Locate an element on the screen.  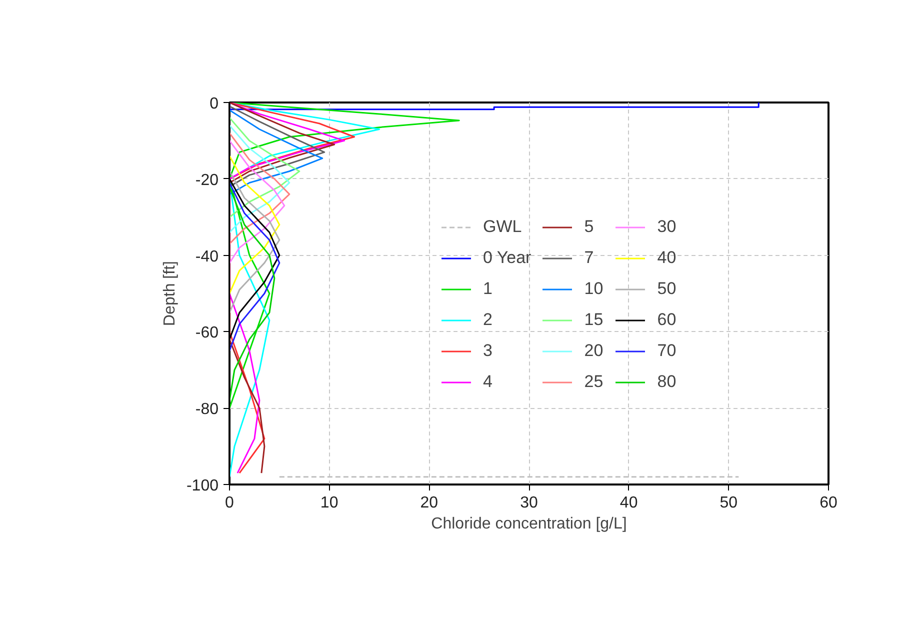
x-tick-label: 50 is located at coordinates (729, 503).